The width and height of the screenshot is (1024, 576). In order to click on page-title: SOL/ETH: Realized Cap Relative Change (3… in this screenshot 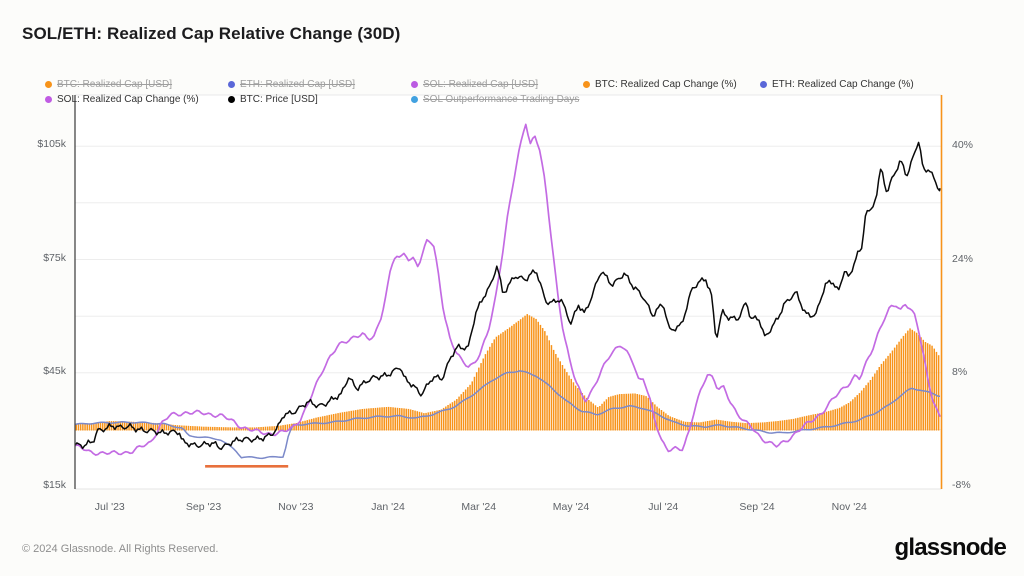, I will do `click(211, 33)`.